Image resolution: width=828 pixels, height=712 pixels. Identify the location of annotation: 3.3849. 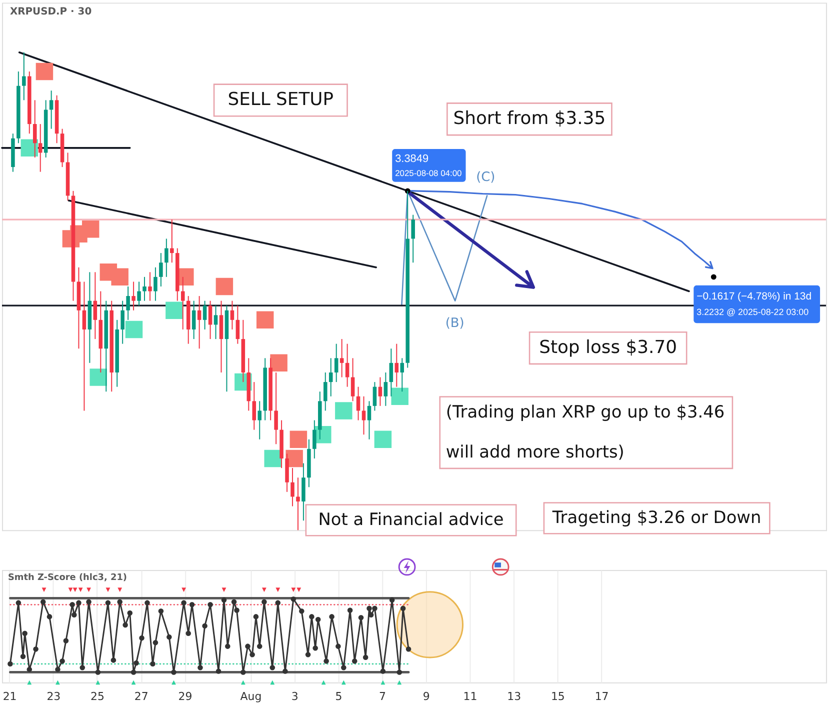
(412, 158).